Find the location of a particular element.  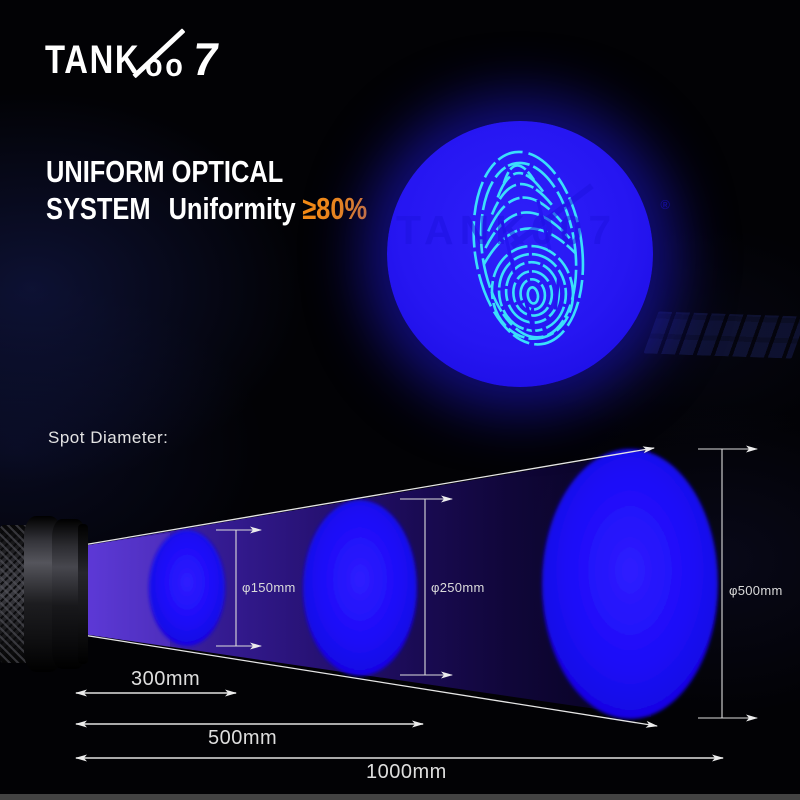

logo-text-zeros: oo is located at coordinates (165, 65).